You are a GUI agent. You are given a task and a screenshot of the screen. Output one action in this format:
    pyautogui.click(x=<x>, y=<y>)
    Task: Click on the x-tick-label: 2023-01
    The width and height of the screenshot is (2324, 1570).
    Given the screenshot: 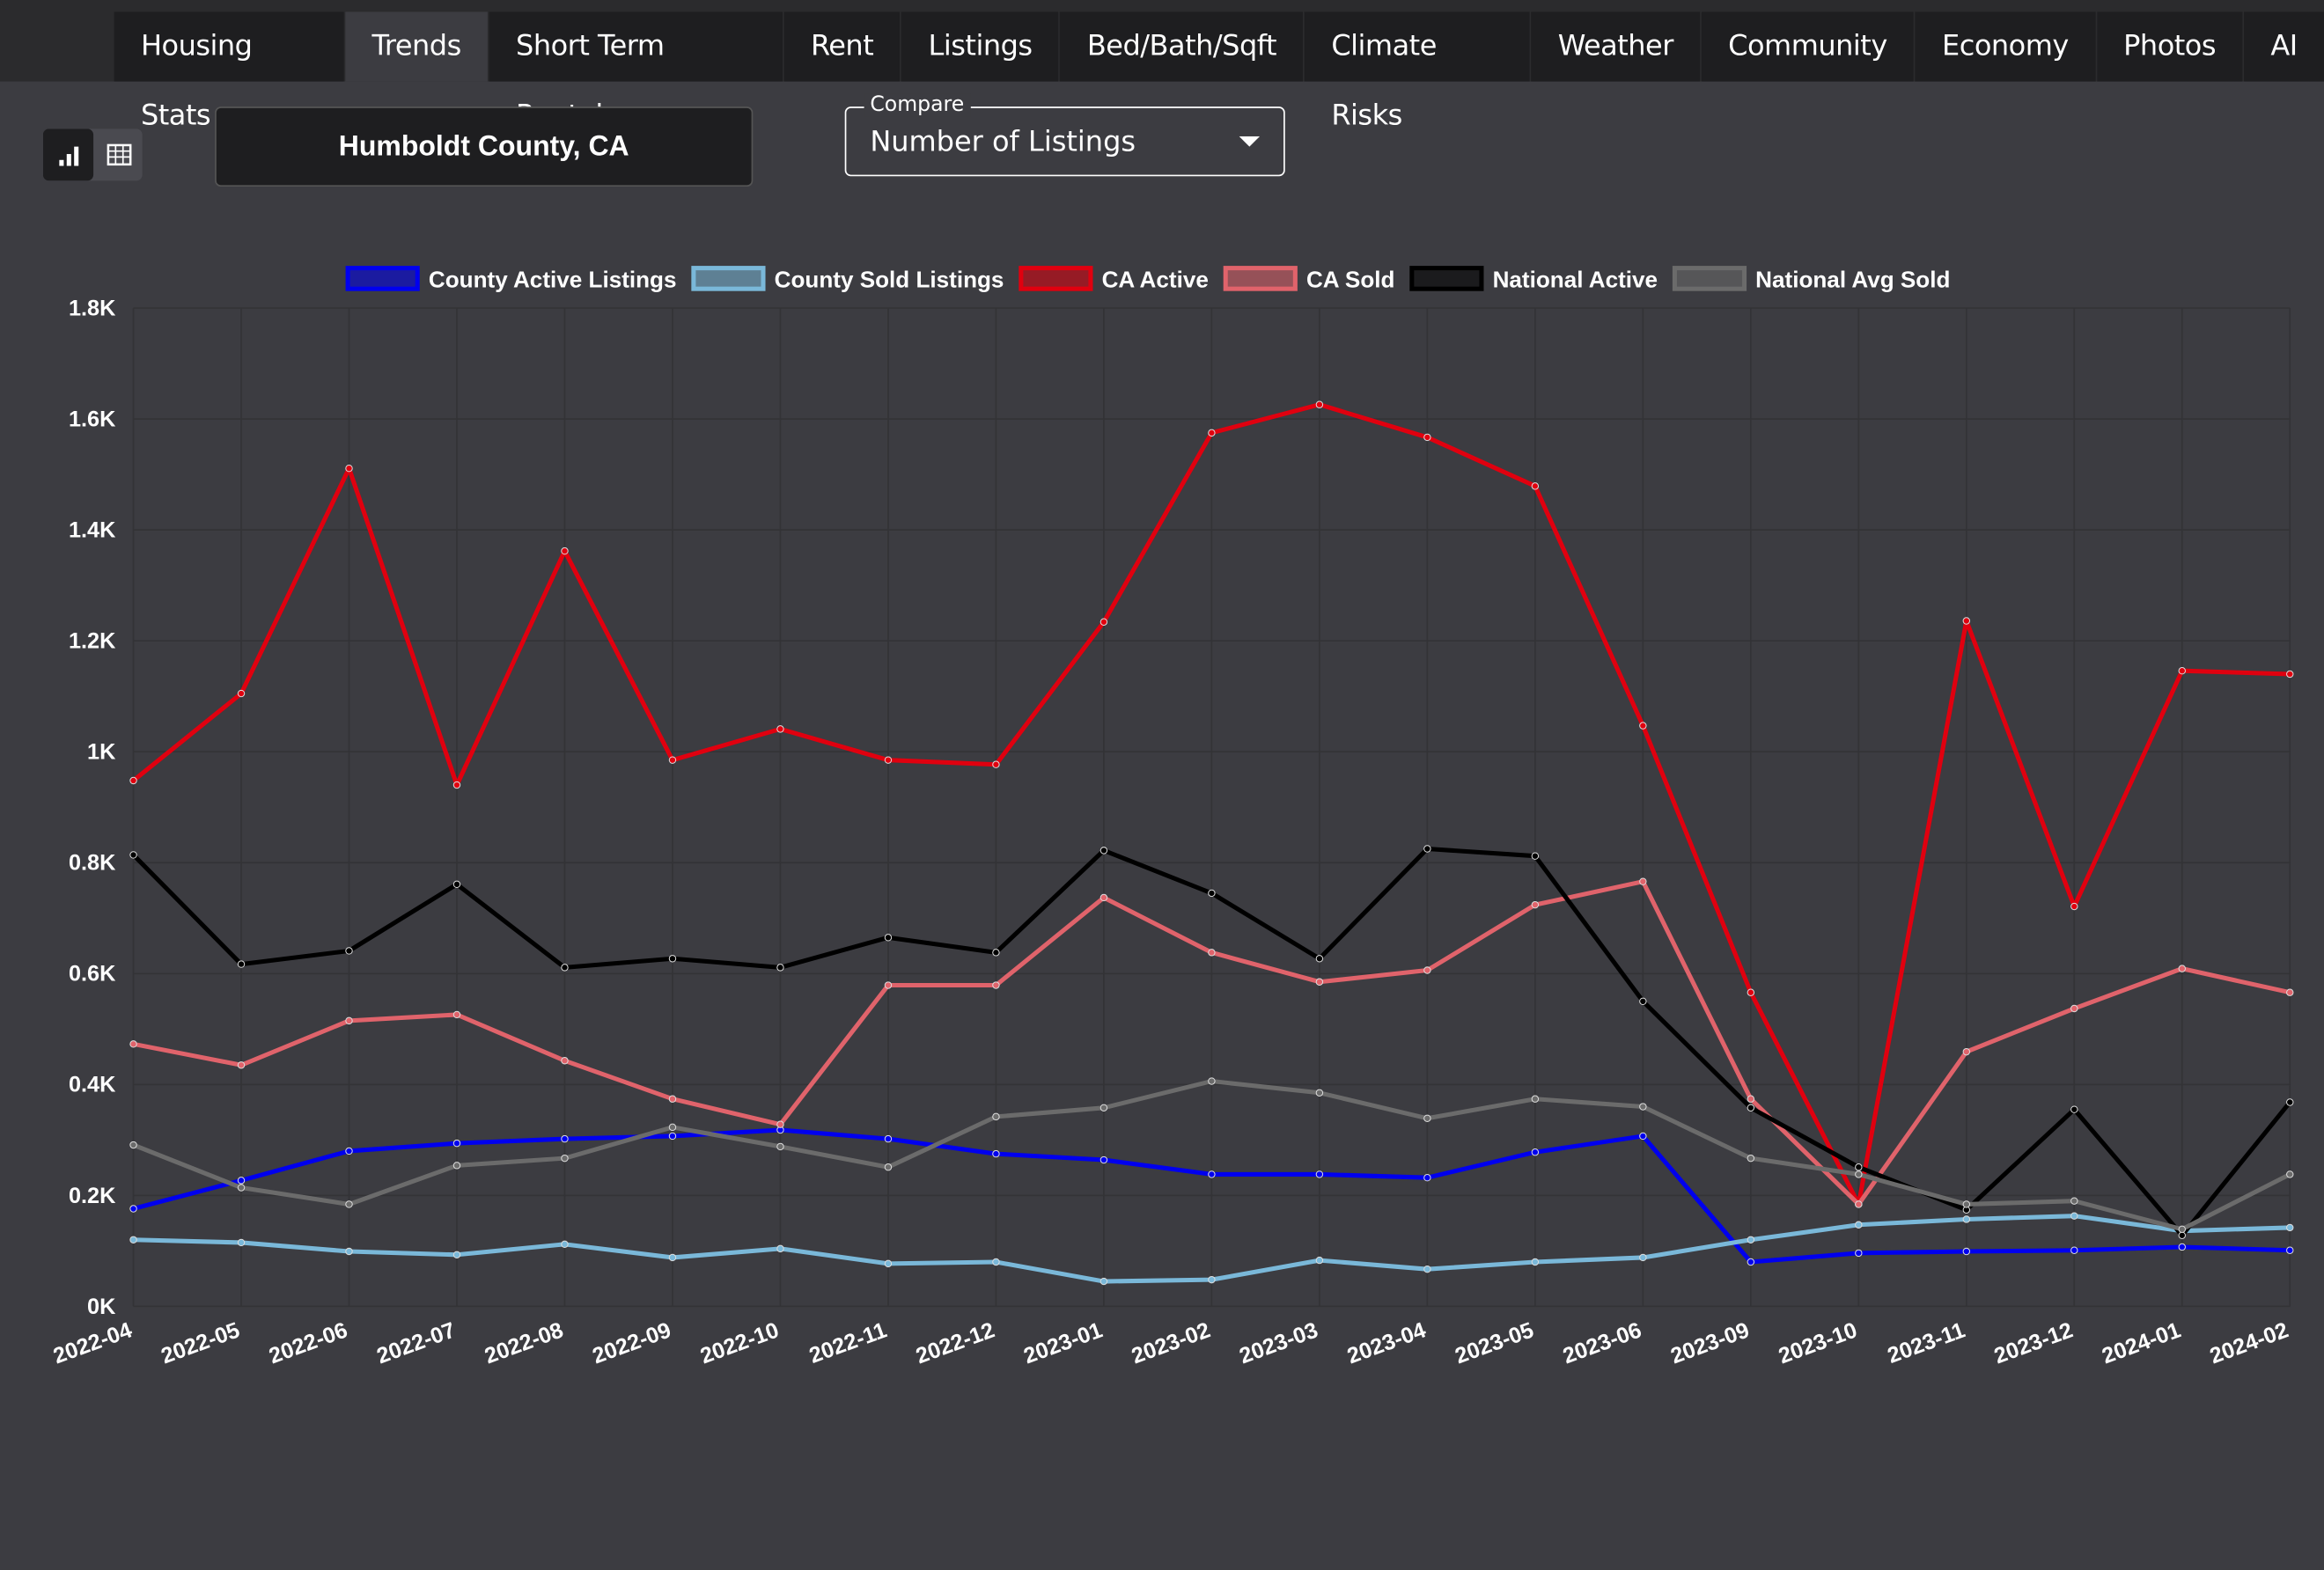 What is the action you would take?
    pyautogui.click(x=1063, y=1342)
    